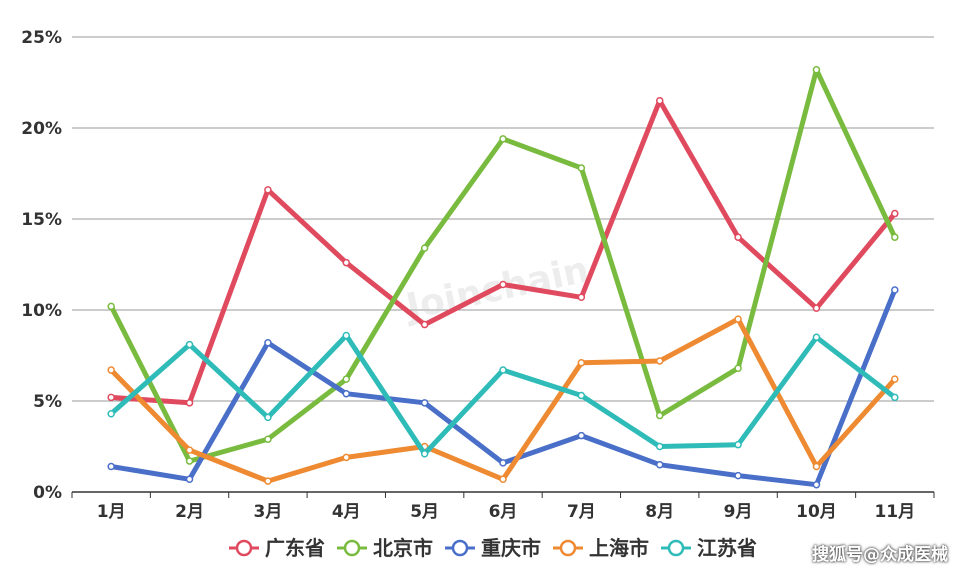 This screenshot has height=573, width=966. What do you see at coordinates (267, 512) in the screenshot?
I see `x-tick-label: 3月` at bounding box center [267, 512].